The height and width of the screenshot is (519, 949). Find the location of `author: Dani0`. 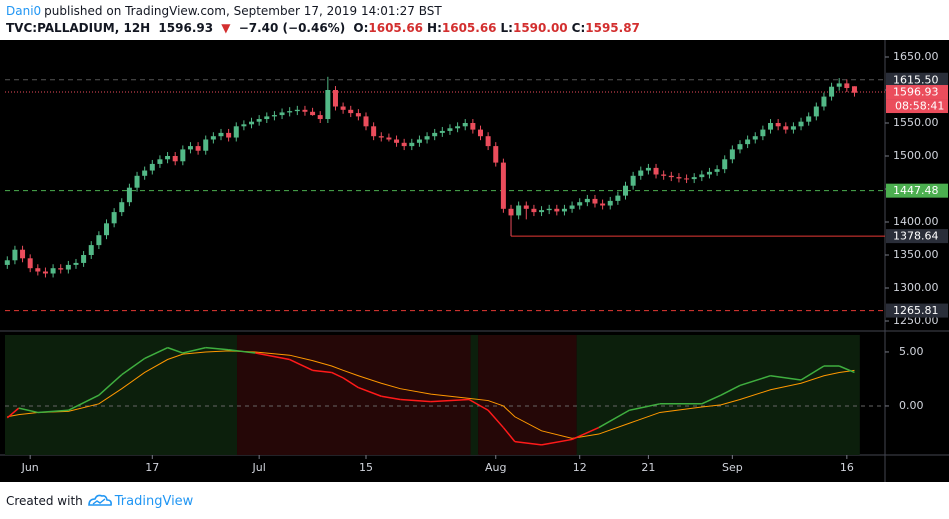

author: Dani0 is located at coordinates (24, 11).